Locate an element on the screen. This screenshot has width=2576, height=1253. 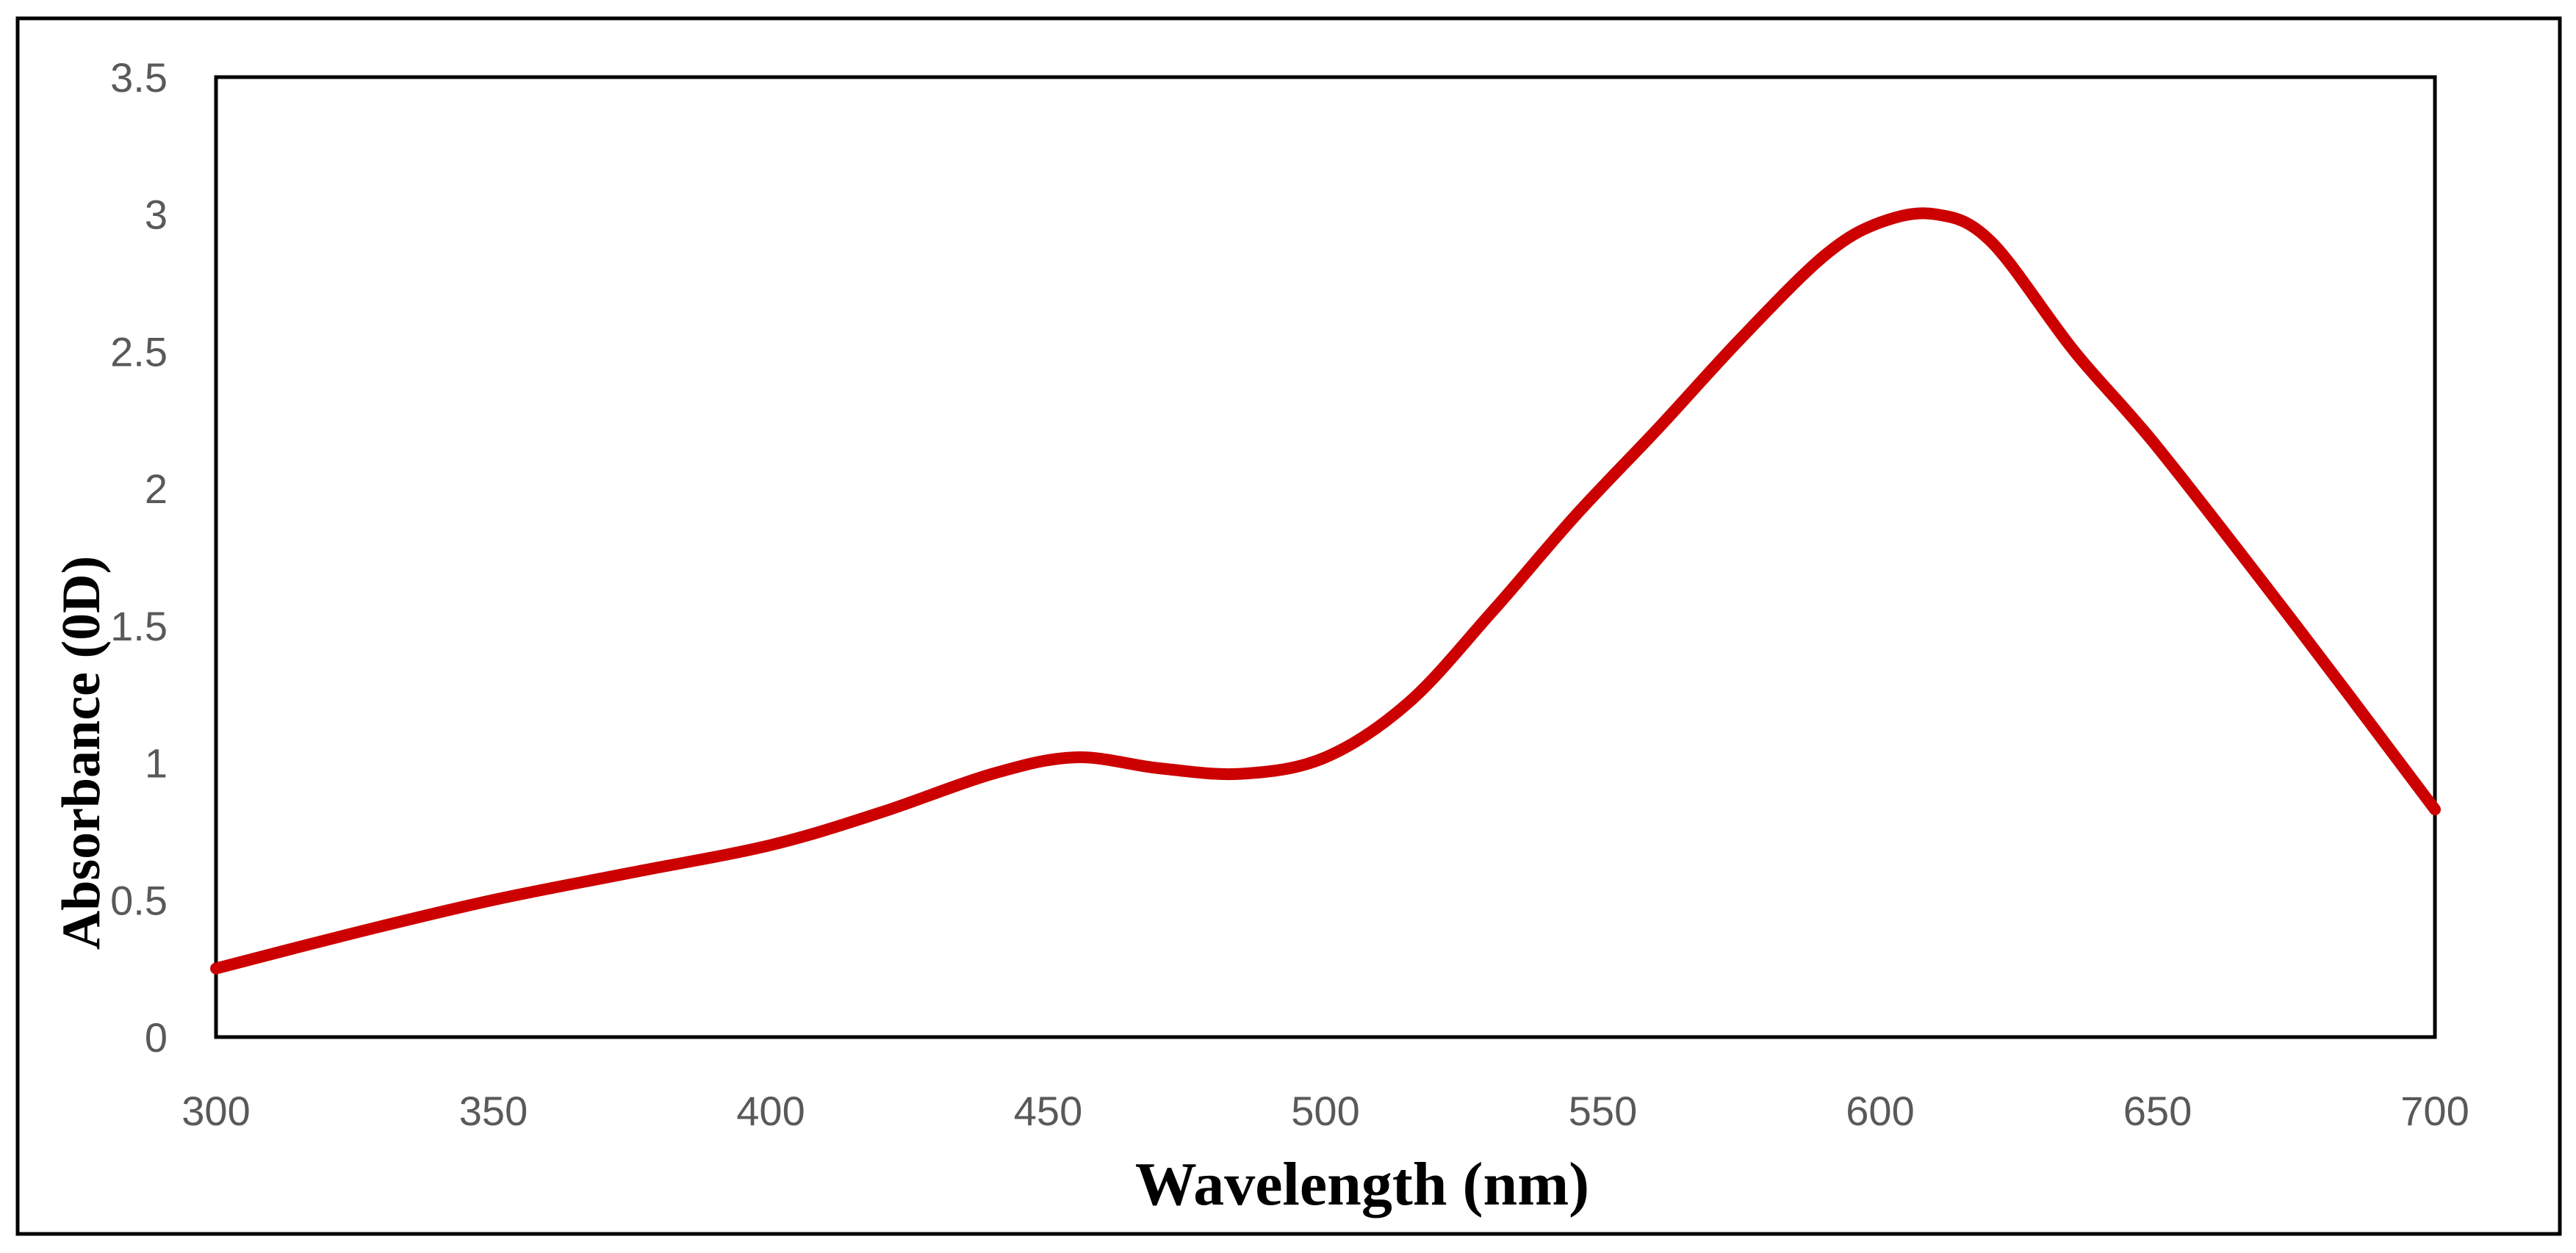
y-tick-label: 2 is located at coordinates (156, 489).